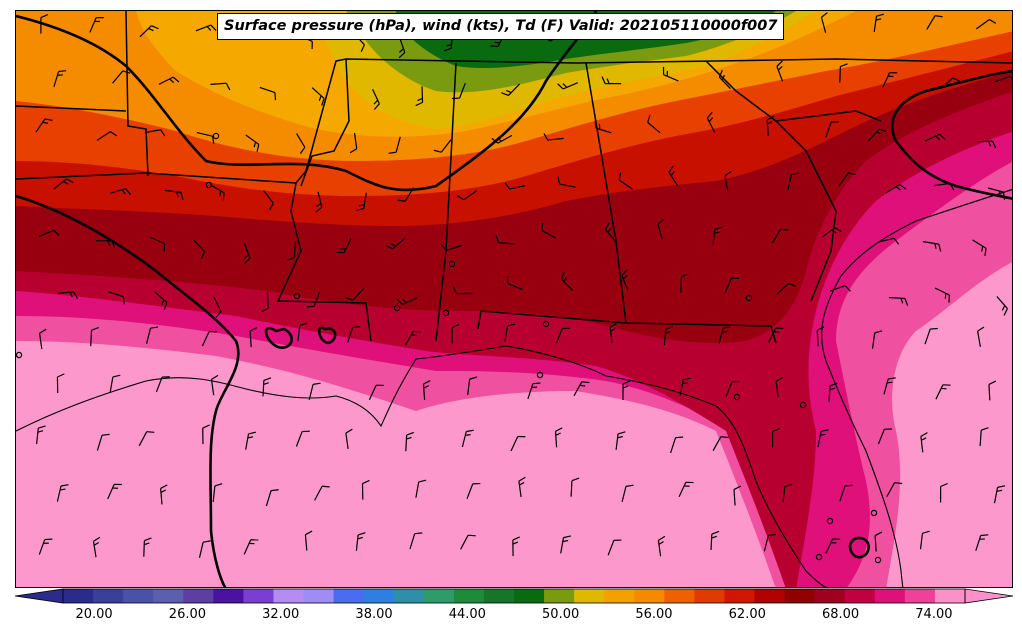 This screenshot has width=1022, height=633. I want to click on colorbar-tick-label: 20.00, so click(94, 614).